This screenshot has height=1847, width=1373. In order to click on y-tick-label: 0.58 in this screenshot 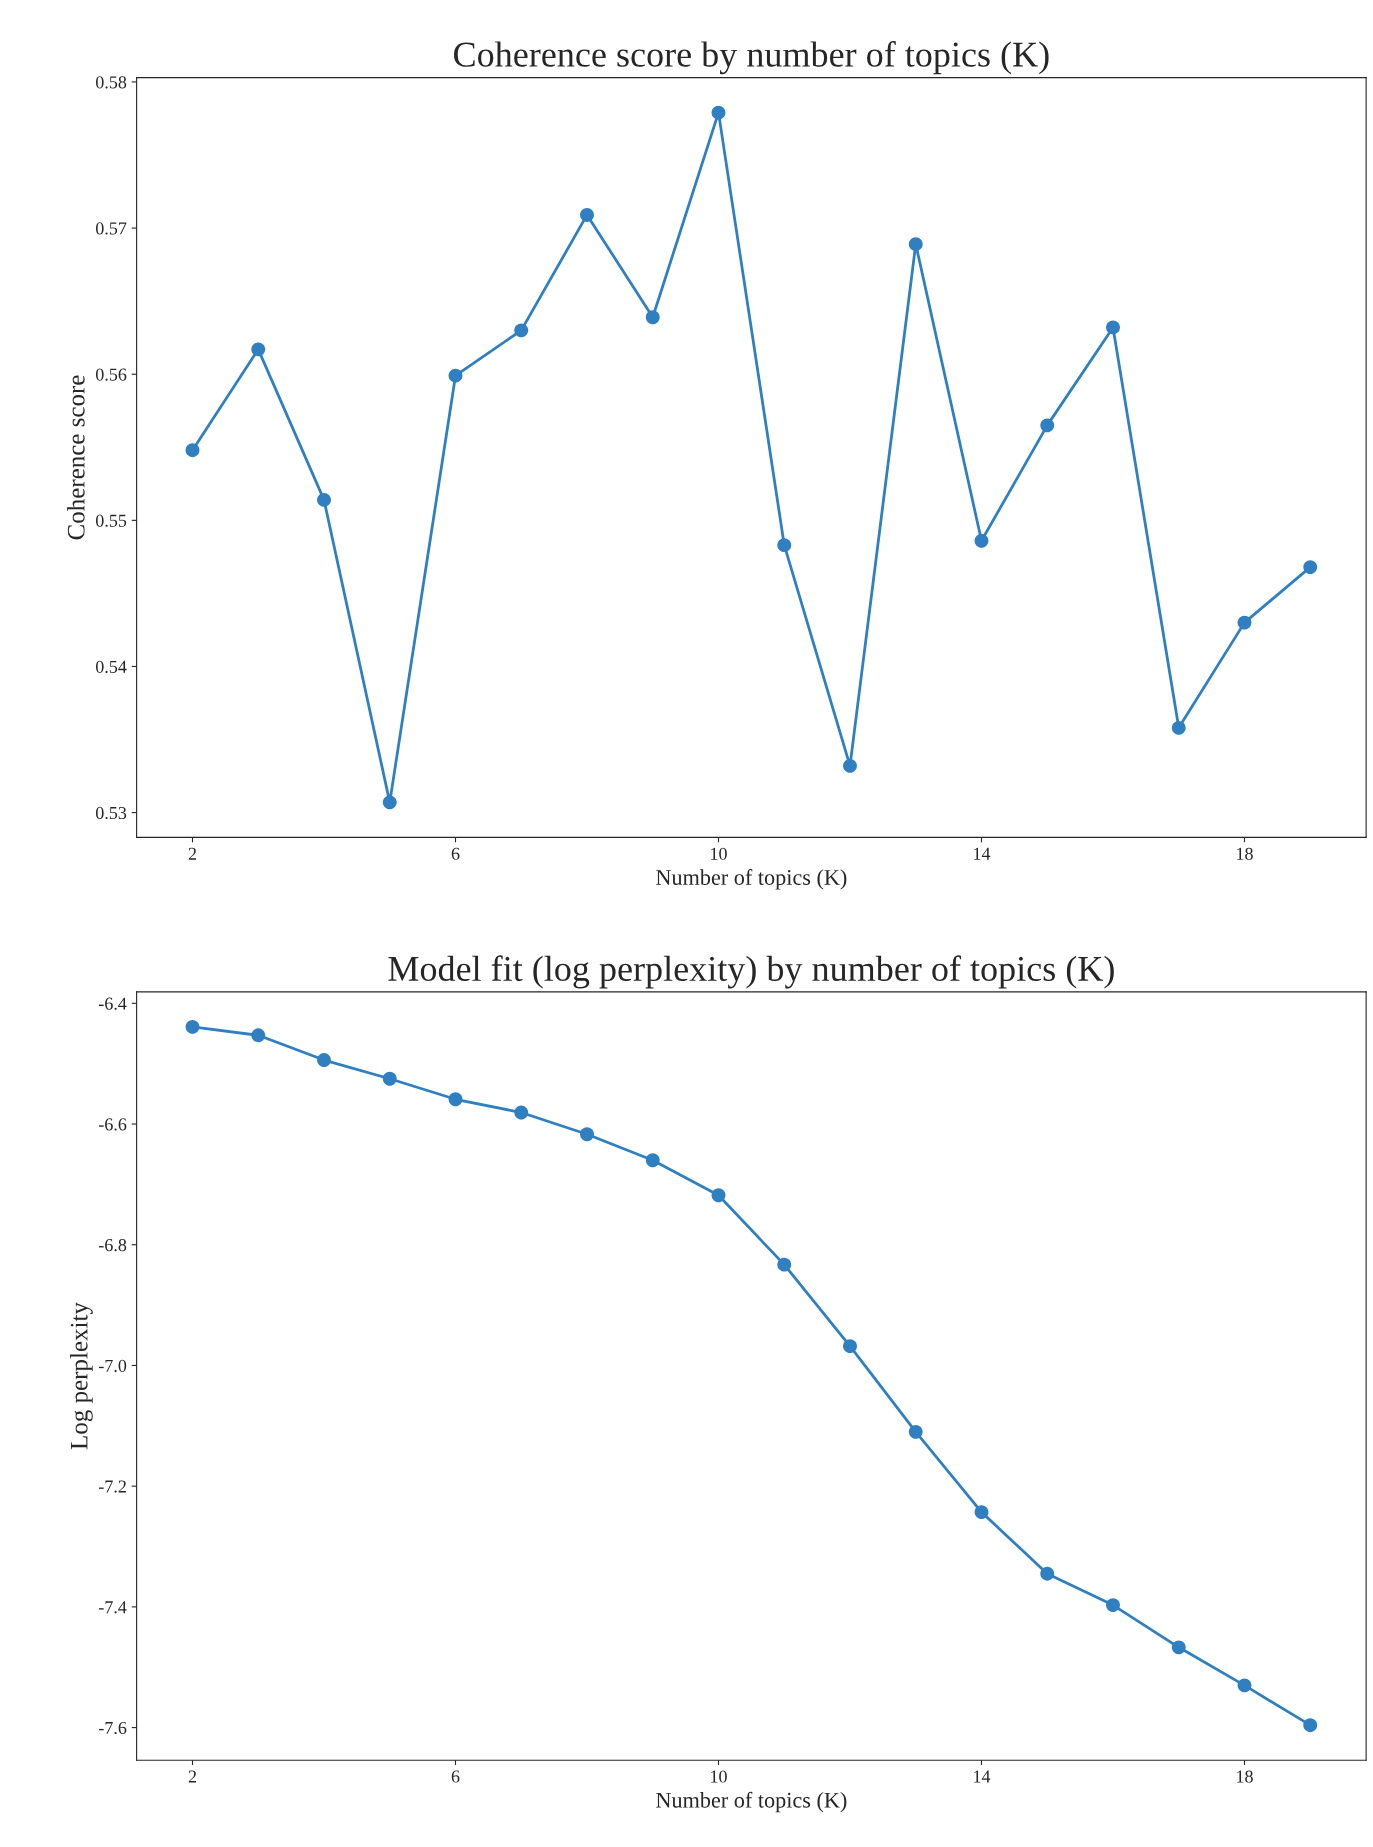, I will do `click(111, 82)`.